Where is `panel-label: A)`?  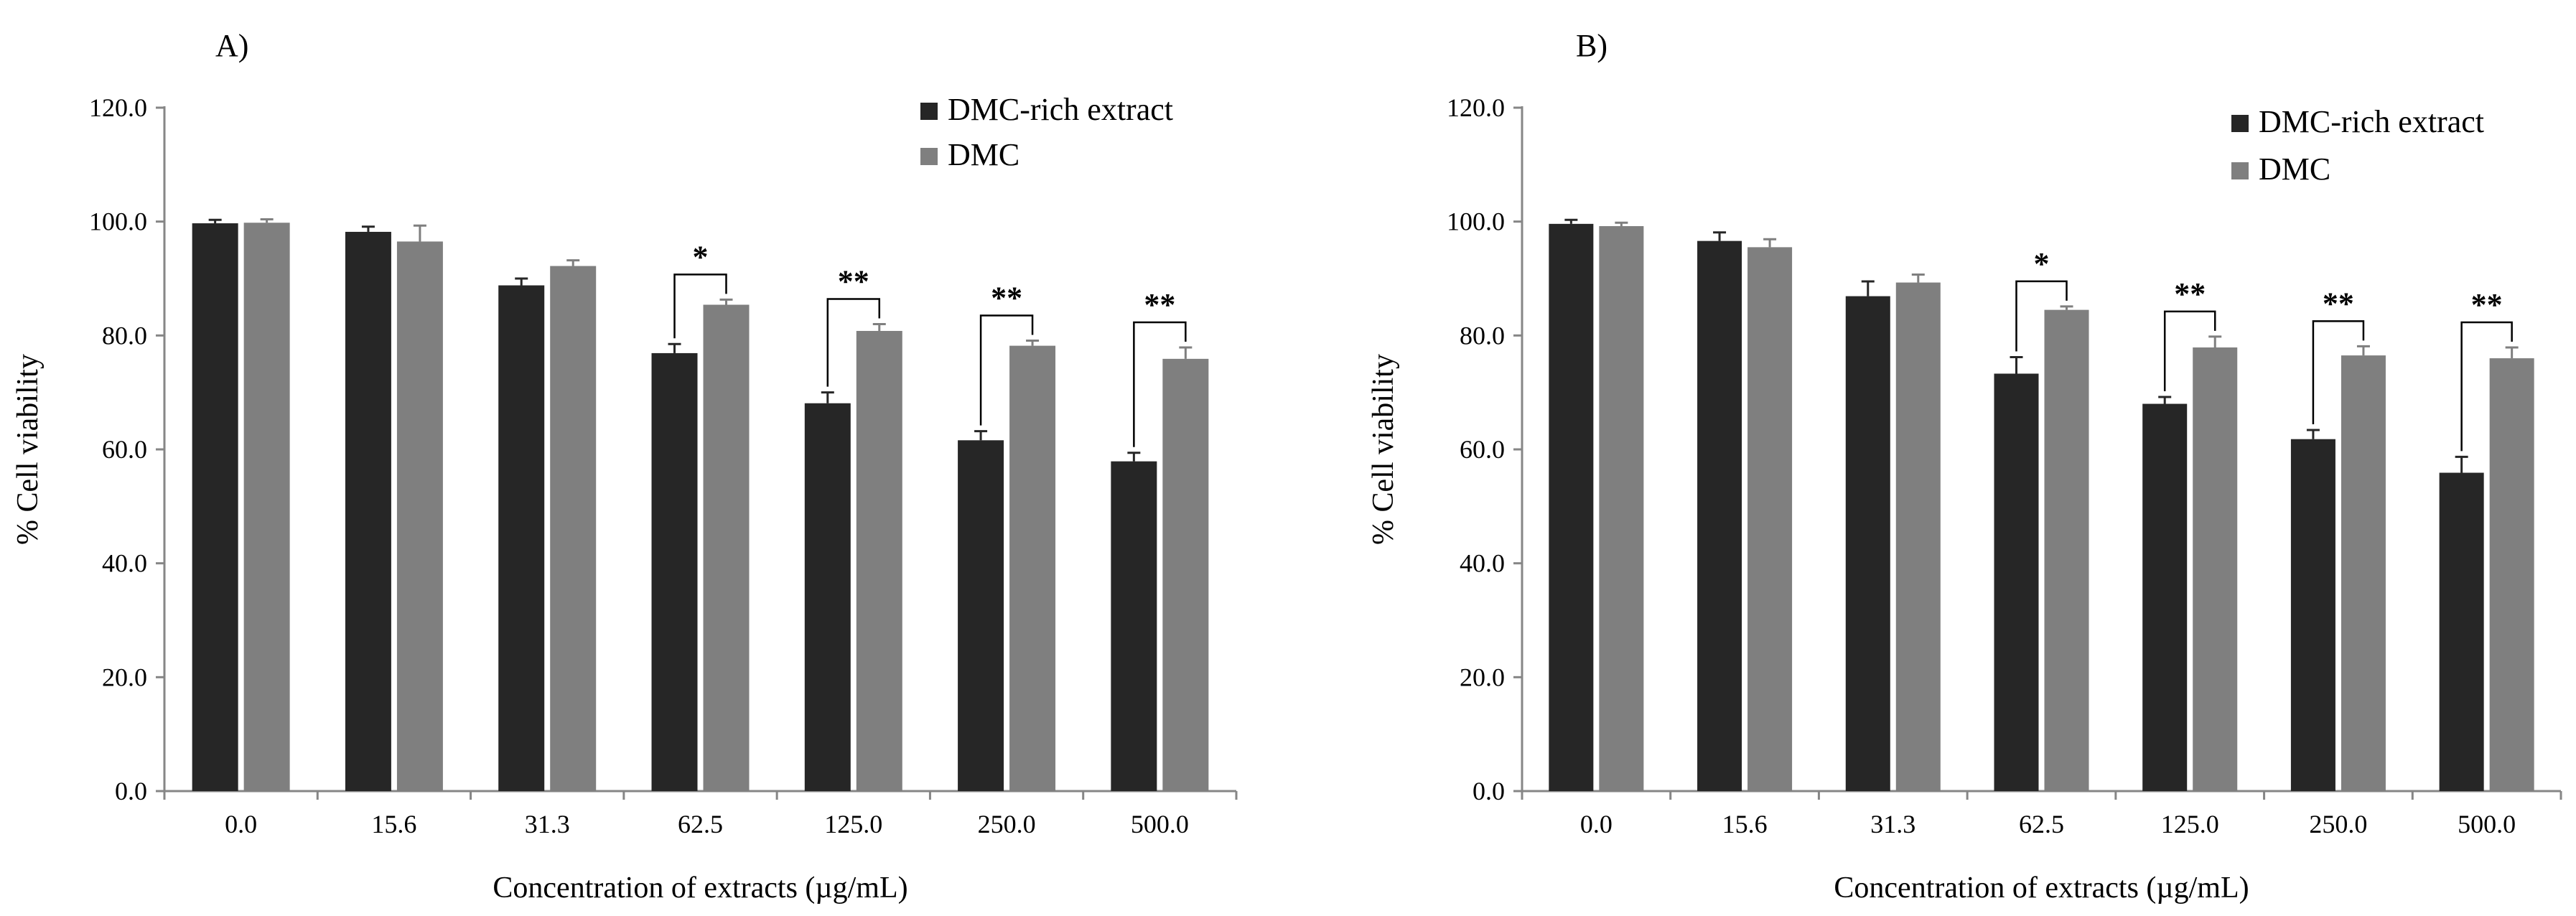
panel-label: A) is located at coordinates (231, 45).